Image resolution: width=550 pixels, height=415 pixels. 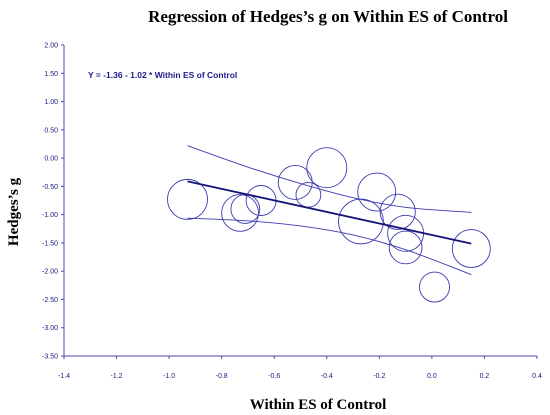 I want to click on y-tick-label: 0.00, so click(x=51, y=159).